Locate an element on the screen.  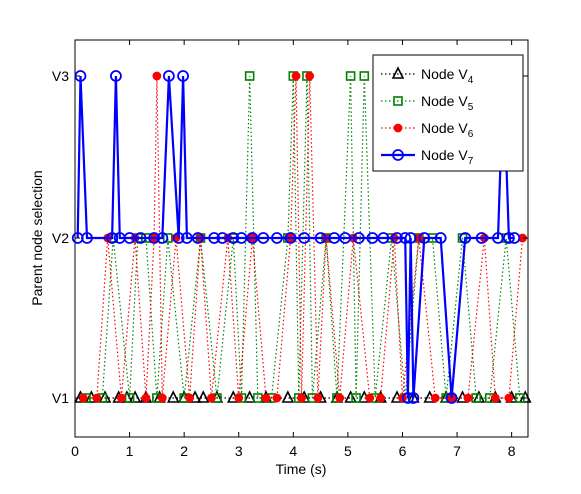
legend-label: Node V5 is located at coordinates (447, 103).